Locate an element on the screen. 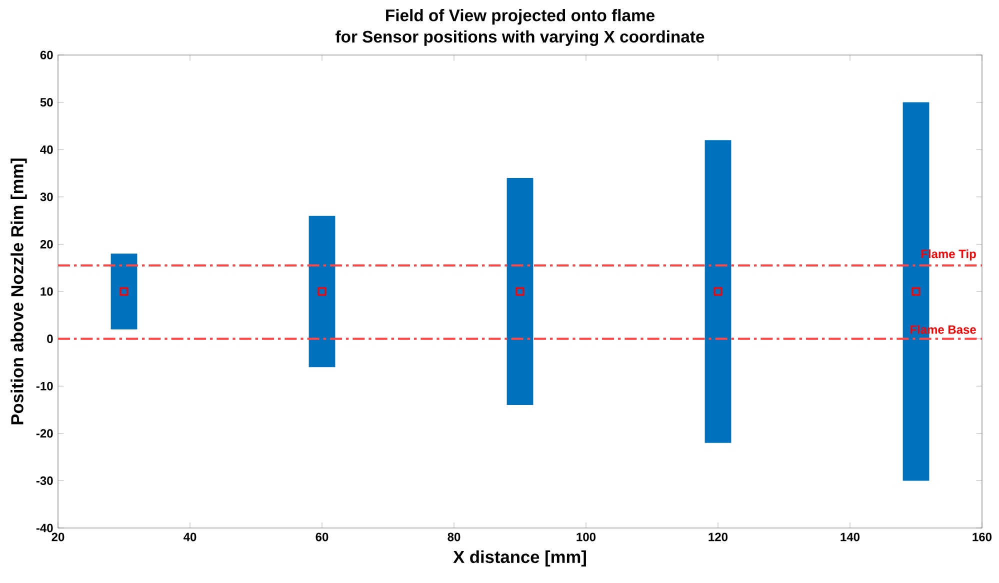  x-tick-label: 100 is located at coordinates (586, 537).